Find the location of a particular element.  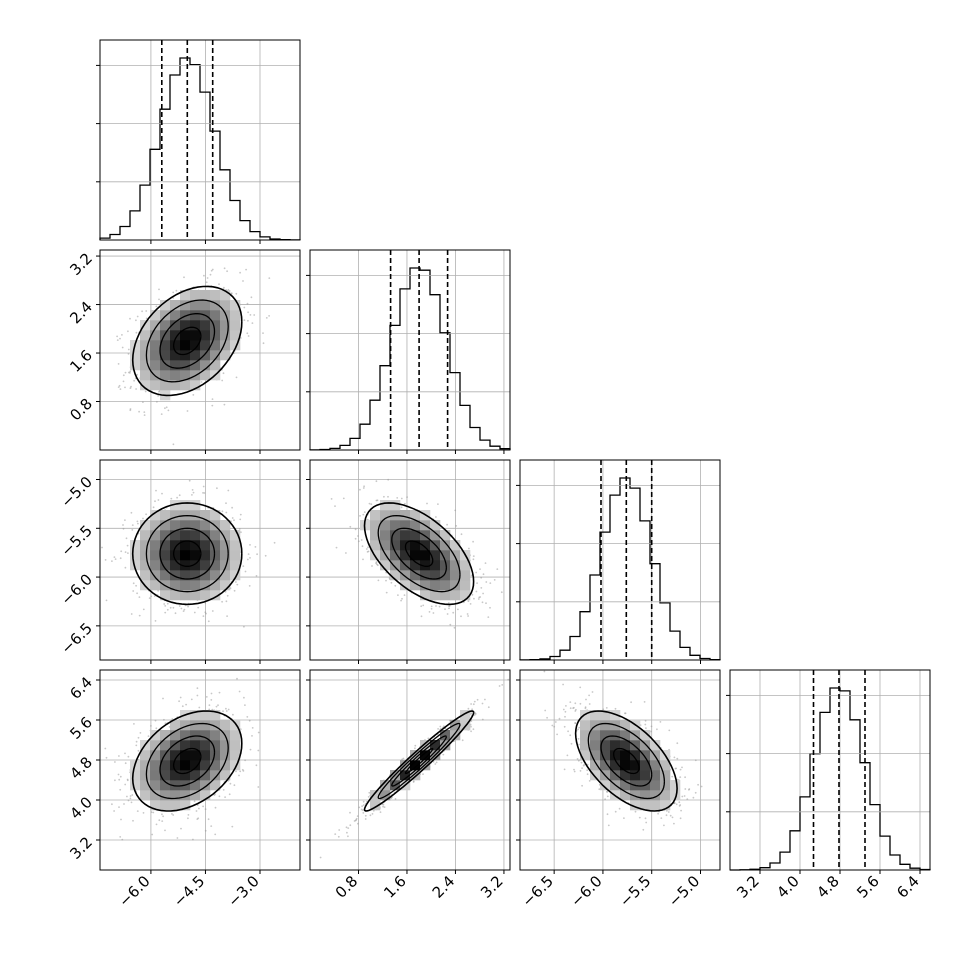

x-tick-label: 4.0 is located at coordinates (788, 887).